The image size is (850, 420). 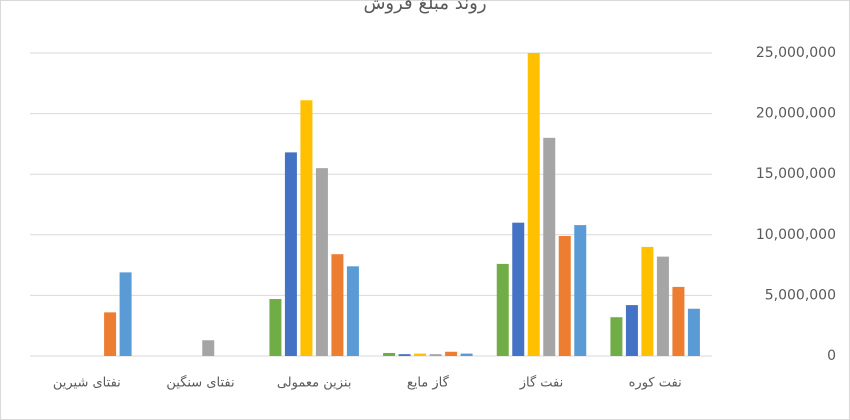 I want to click on x-tick-label: نفتای شیرین, so click(x=87, y=383).